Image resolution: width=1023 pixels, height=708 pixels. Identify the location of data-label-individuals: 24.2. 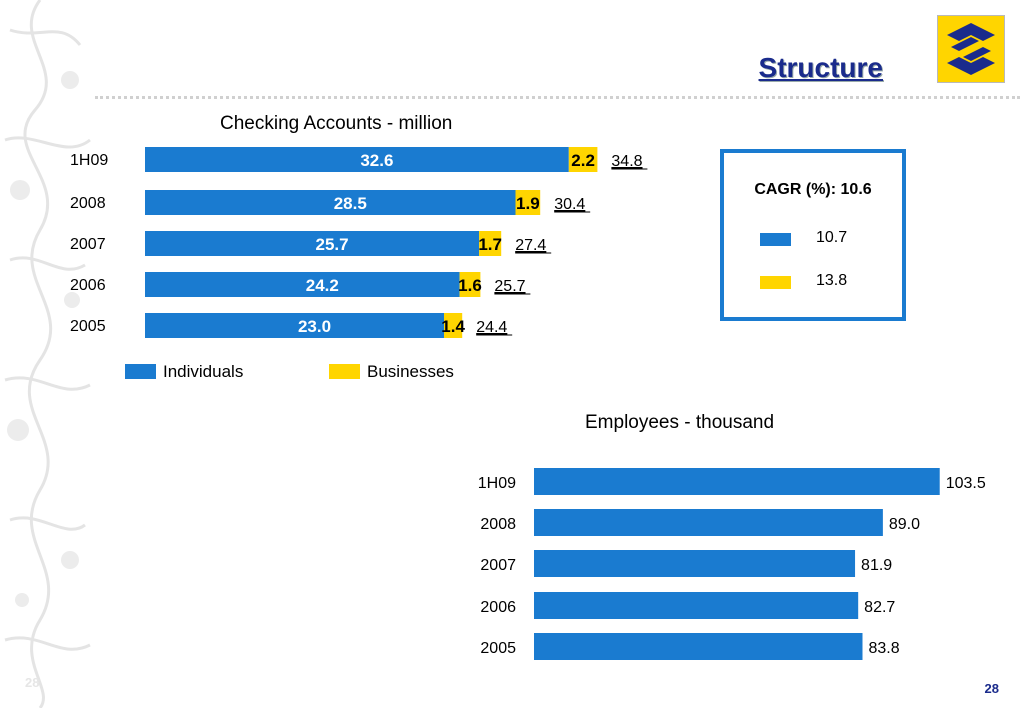
(322, 285).